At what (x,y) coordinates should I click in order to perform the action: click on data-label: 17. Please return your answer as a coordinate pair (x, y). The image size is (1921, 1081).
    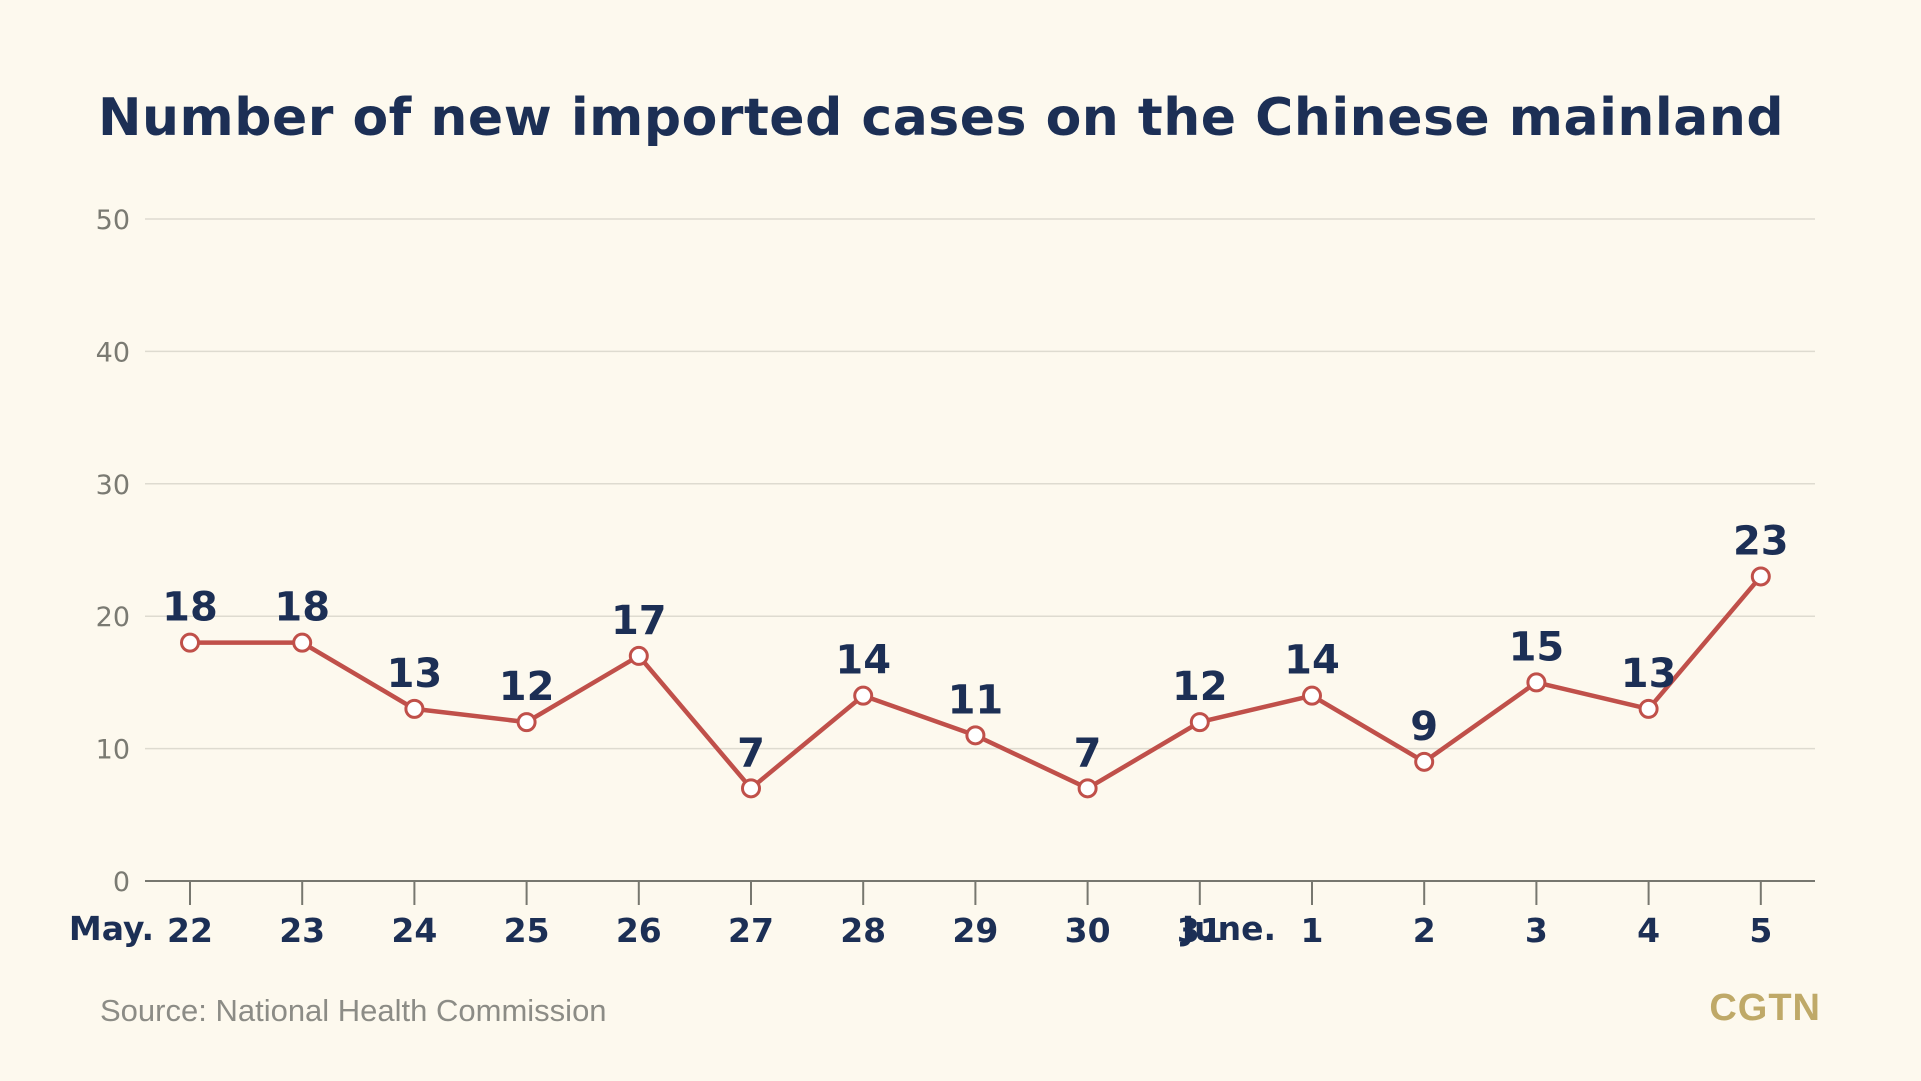
    Looking at the image, I should click on (639, 621).